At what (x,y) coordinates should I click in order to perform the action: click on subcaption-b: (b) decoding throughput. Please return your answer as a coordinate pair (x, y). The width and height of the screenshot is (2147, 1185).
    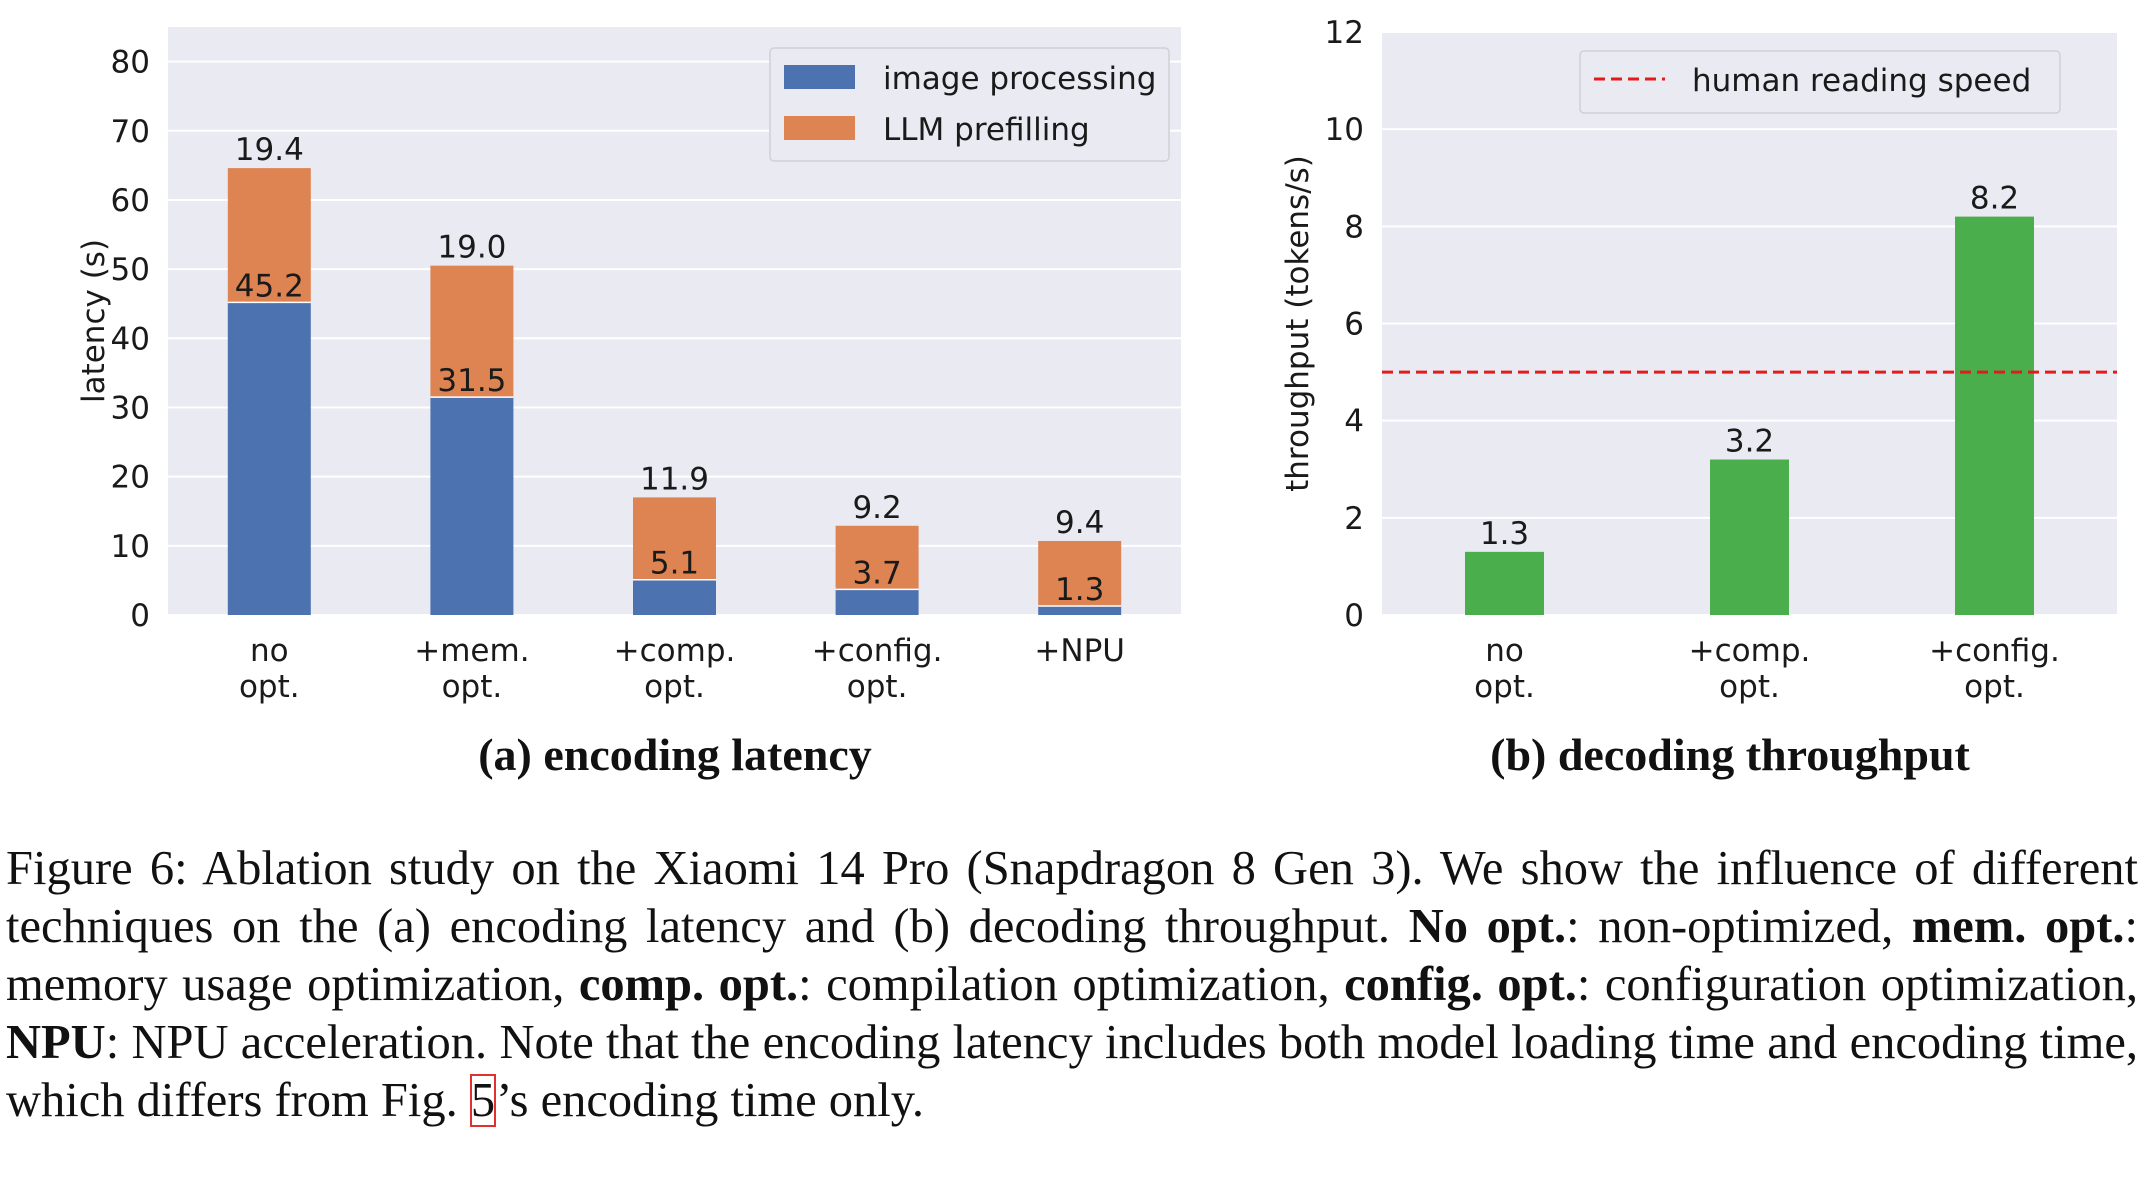
    Looking at the image, I should click on (1730, 754).